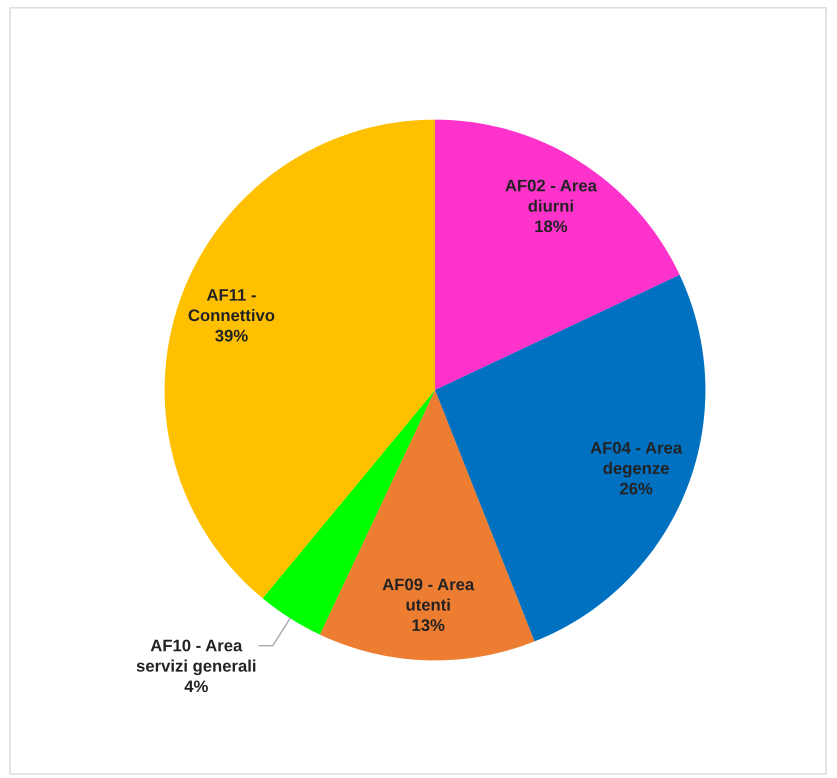  What do you see at coordinates (636, 460) in the screenshot?
I see `slice-label: AF04 - Area degenze` at bounding box center [636, 460].